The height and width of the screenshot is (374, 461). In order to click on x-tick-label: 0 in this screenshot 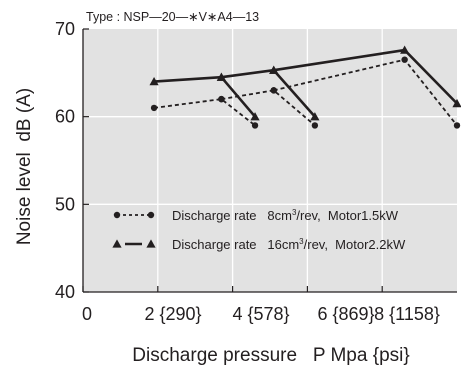, I will do `click(87, 314)`.